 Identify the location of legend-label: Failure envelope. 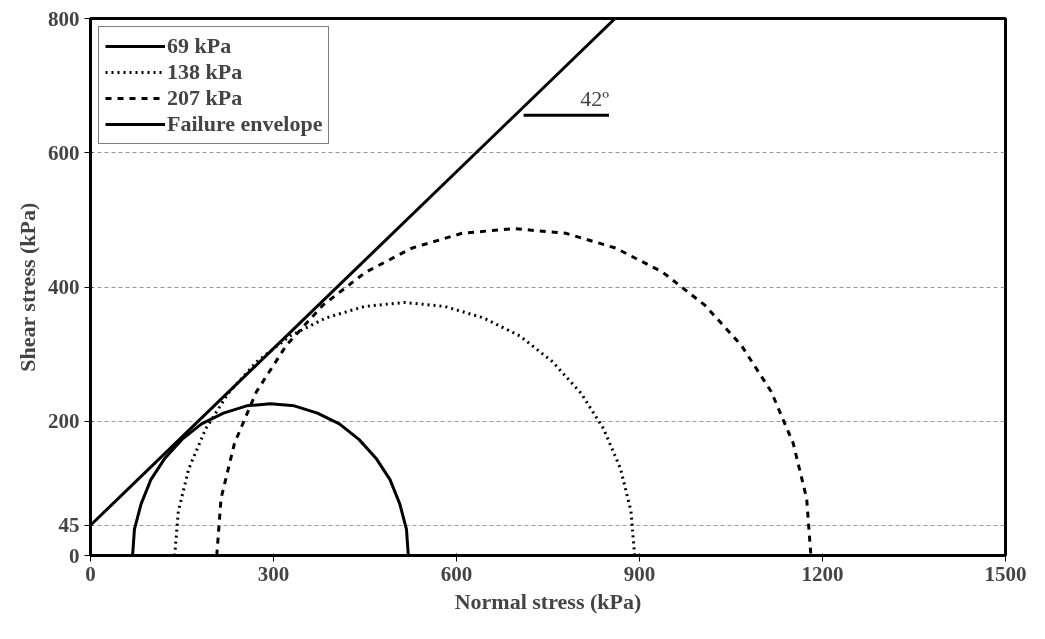
(245, 124).